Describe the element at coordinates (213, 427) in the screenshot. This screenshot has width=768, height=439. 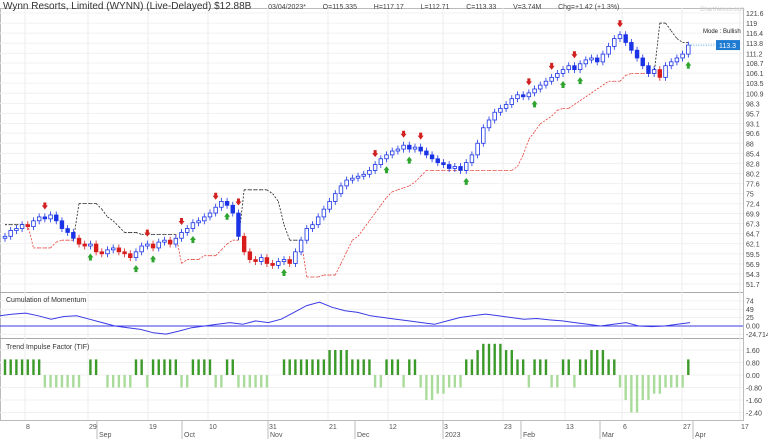
I see `x-tick-label: 10` at that location.